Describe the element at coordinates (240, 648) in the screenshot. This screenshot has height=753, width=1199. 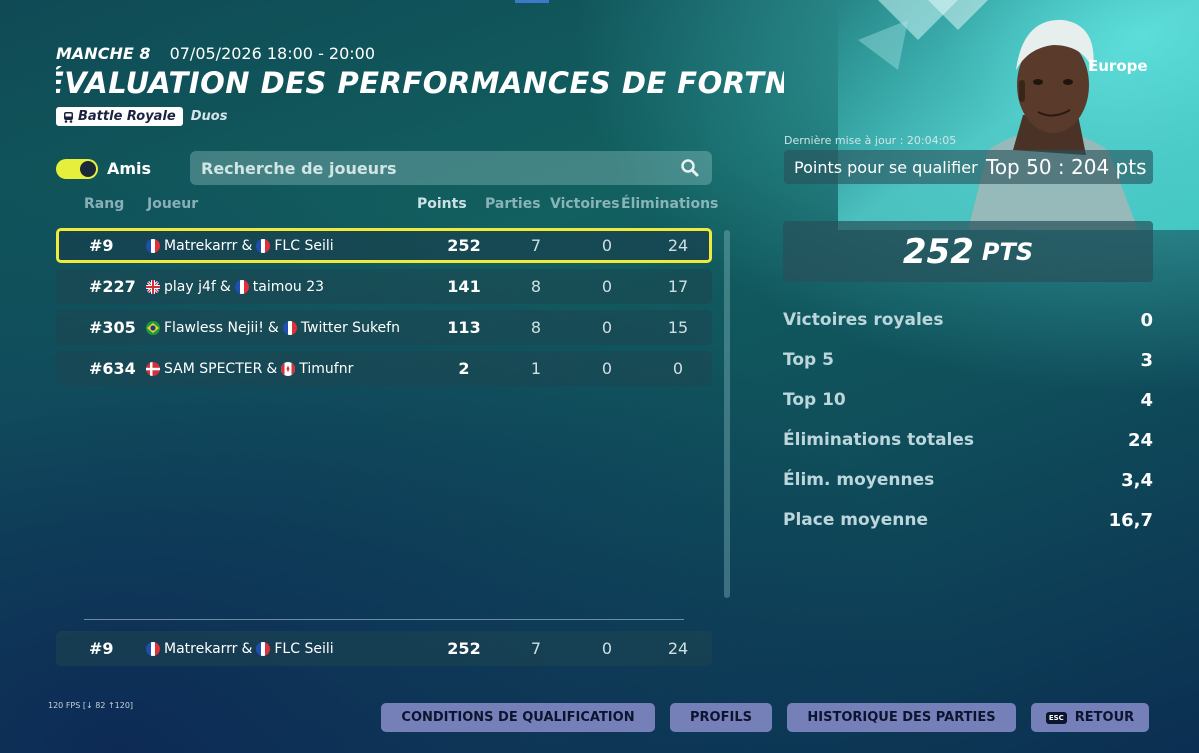
I see `row-players: Matrekarrr & FLC Seili` at that location.